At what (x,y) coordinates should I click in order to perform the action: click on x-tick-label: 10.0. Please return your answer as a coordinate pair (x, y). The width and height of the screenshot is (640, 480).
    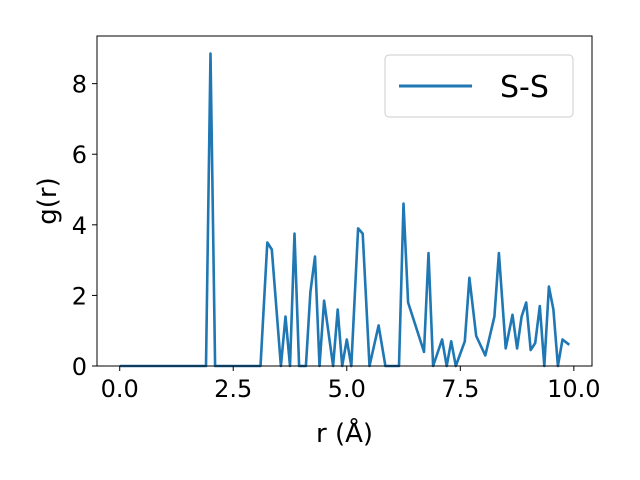
    Looking at the image, I should click on (573, 389).